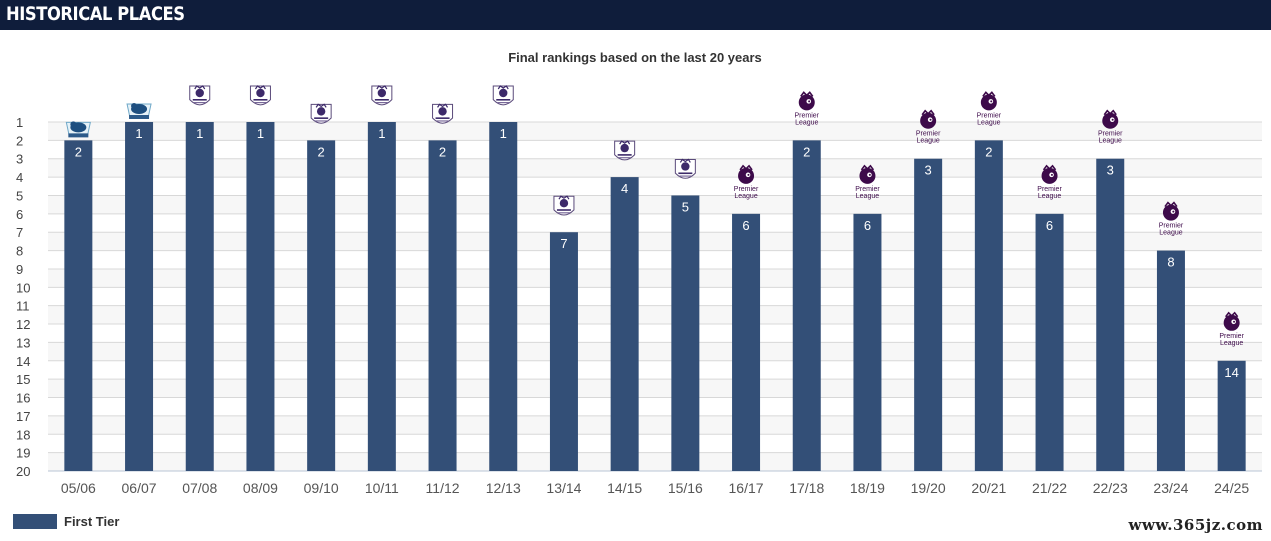 This screenshot has width=1271, height=541. I want to click on y-tick-label: 18, so click(23, 434).